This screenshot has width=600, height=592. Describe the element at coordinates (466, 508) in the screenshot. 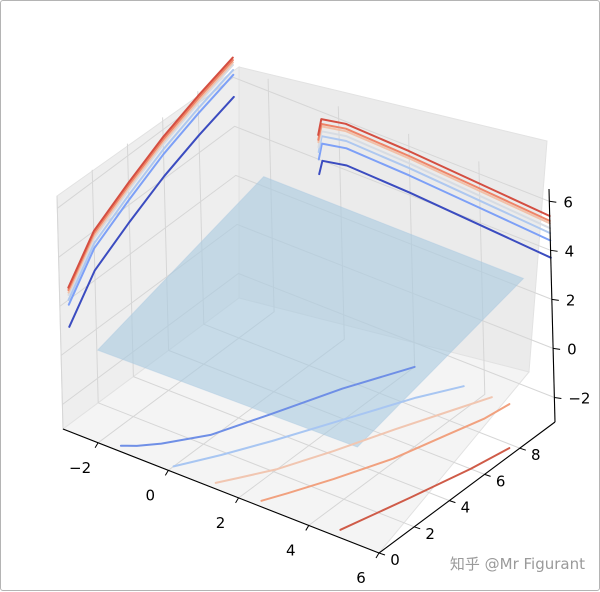

I see `y-tick-label: 4` at that location.